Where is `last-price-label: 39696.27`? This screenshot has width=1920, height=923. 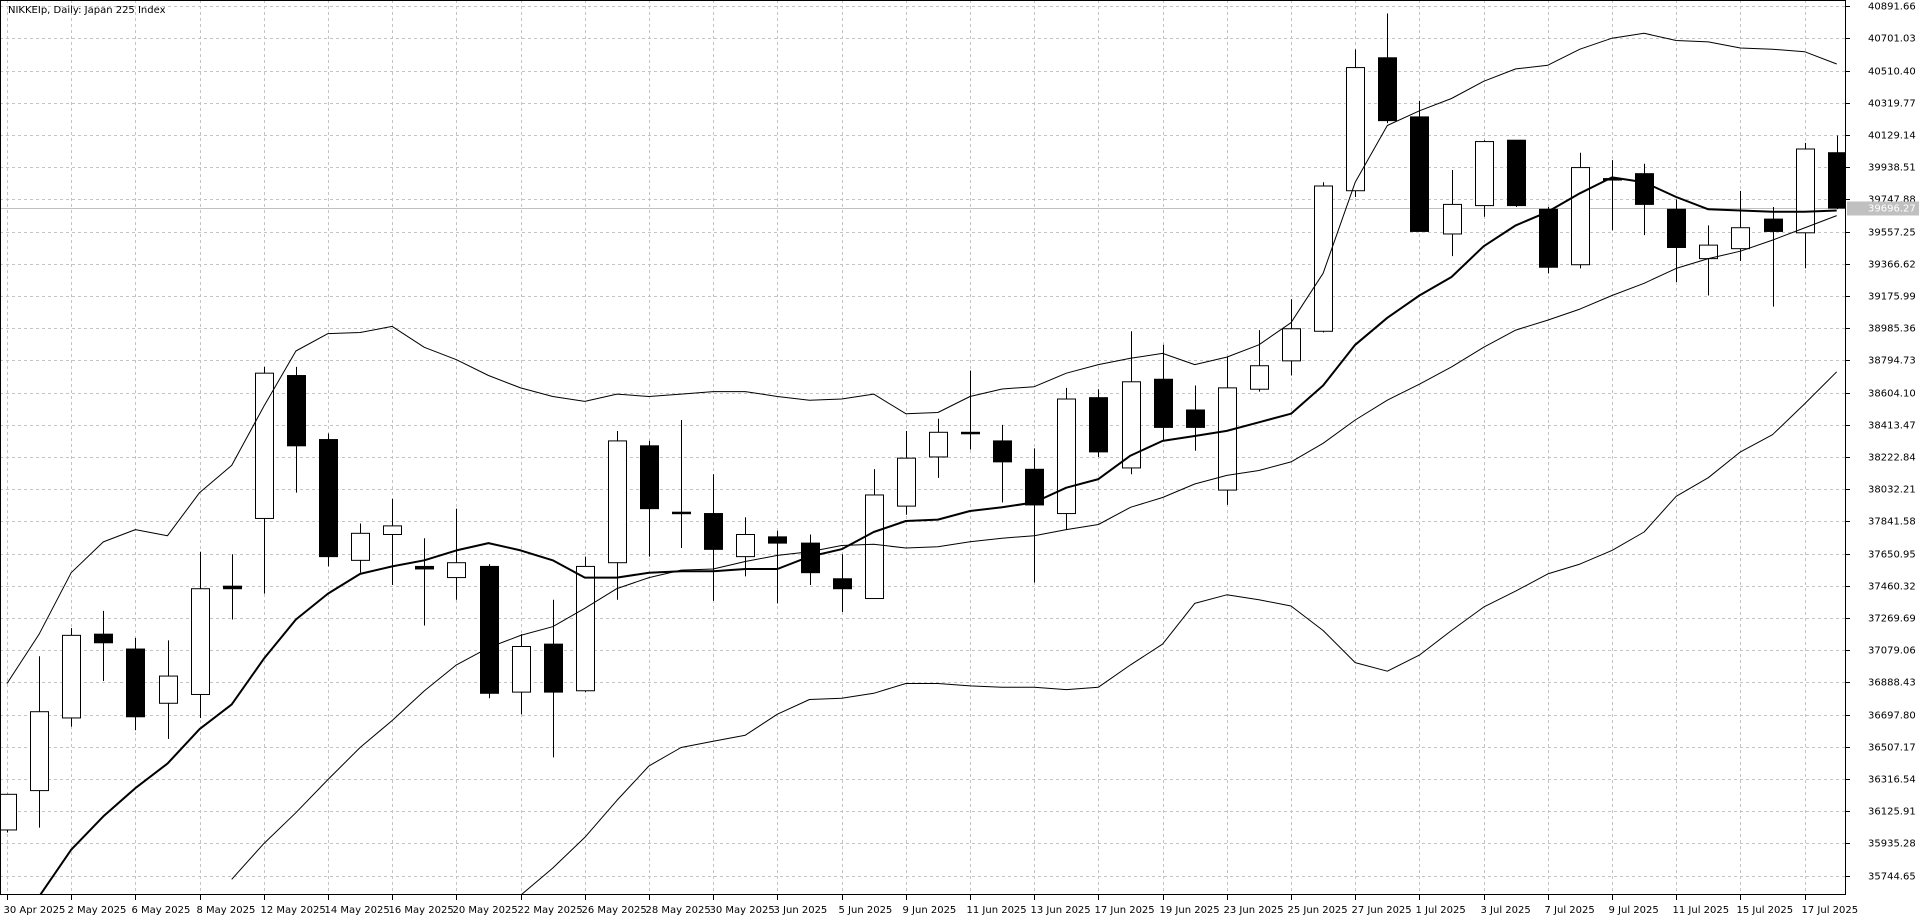 last-price-label: 39696.27 is located at coordinates (1892, 209).